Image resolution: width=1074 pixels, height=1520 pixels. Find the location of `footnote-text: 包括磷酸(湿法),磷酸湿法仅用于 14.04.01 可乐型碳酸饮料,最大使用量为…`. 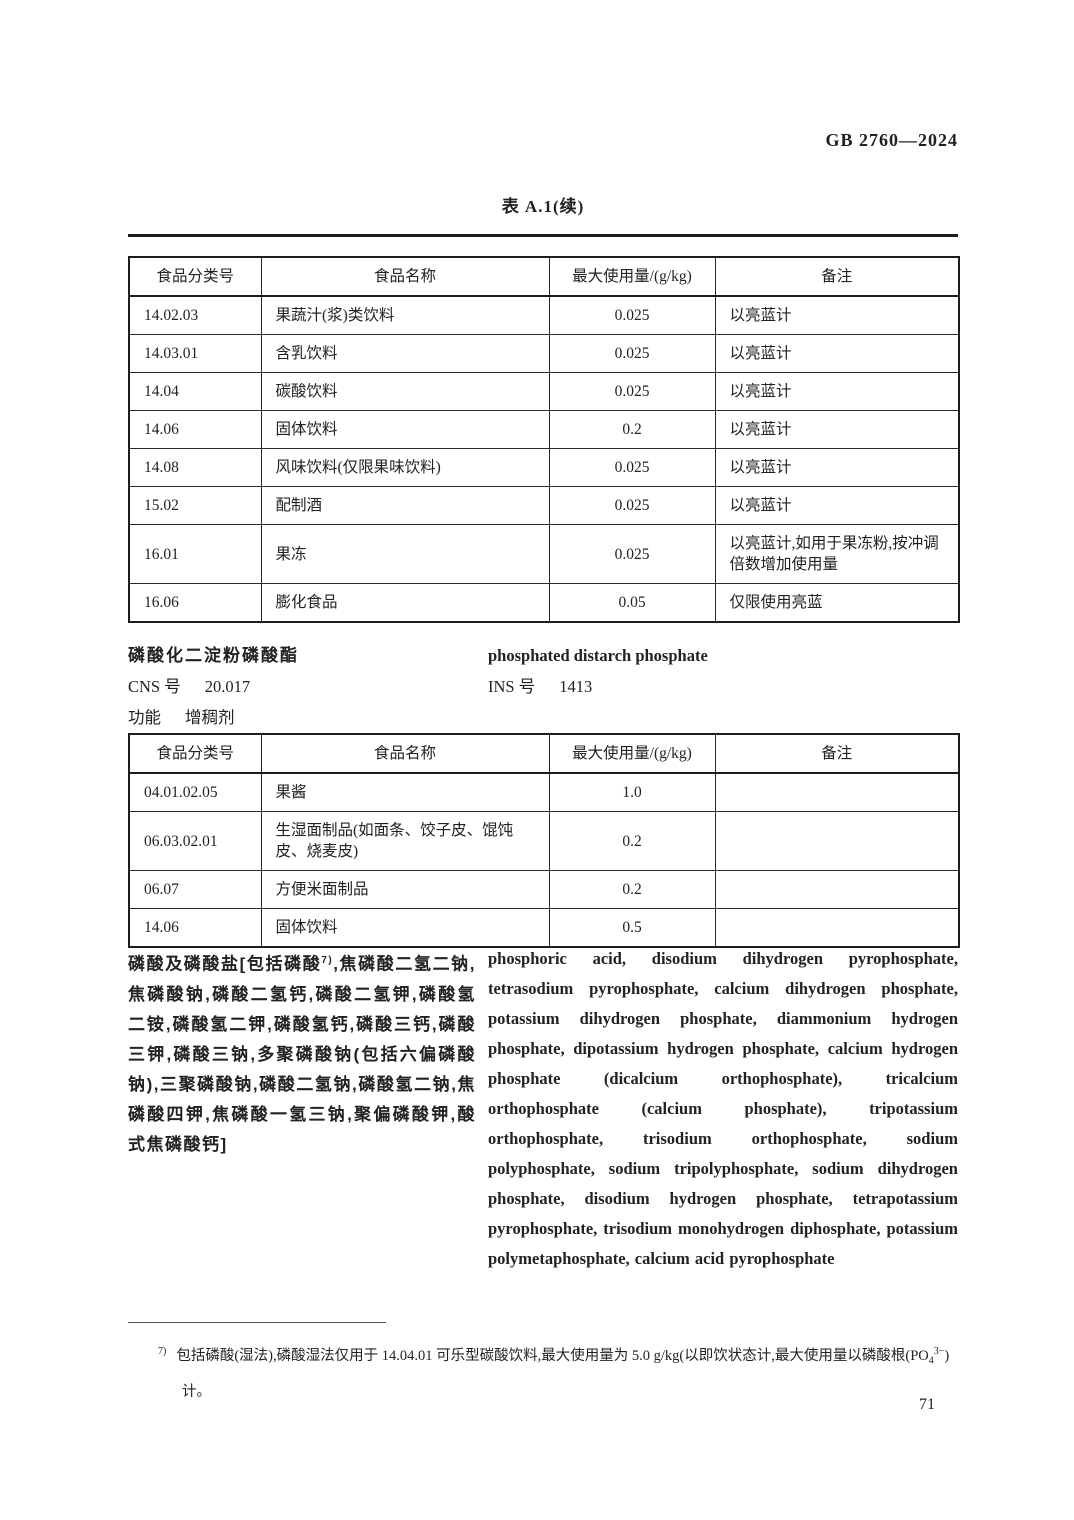

footnote-text: 包括磷酸(湿法),磷酸湿法仅用于 14.04.01 可乐型碳酸饮料,最大使用量为… is located at coordinates (543, 1355).